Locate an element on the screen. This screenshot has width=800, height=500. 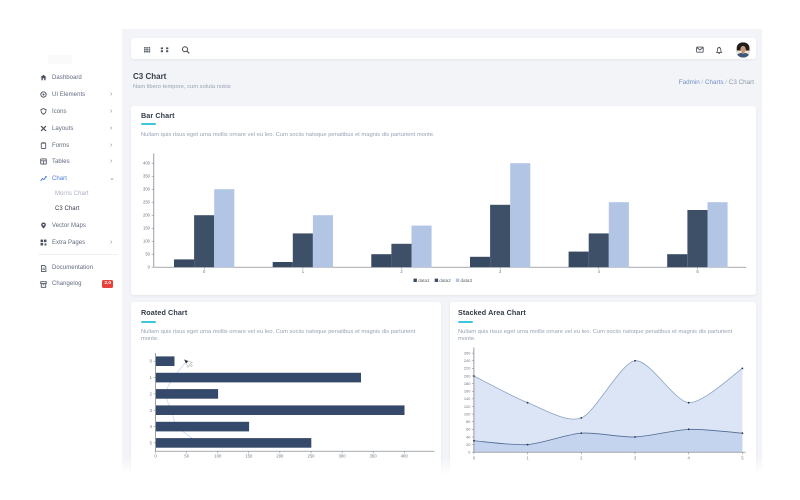
svg-text: 140 is located at coordinates (467, 398).